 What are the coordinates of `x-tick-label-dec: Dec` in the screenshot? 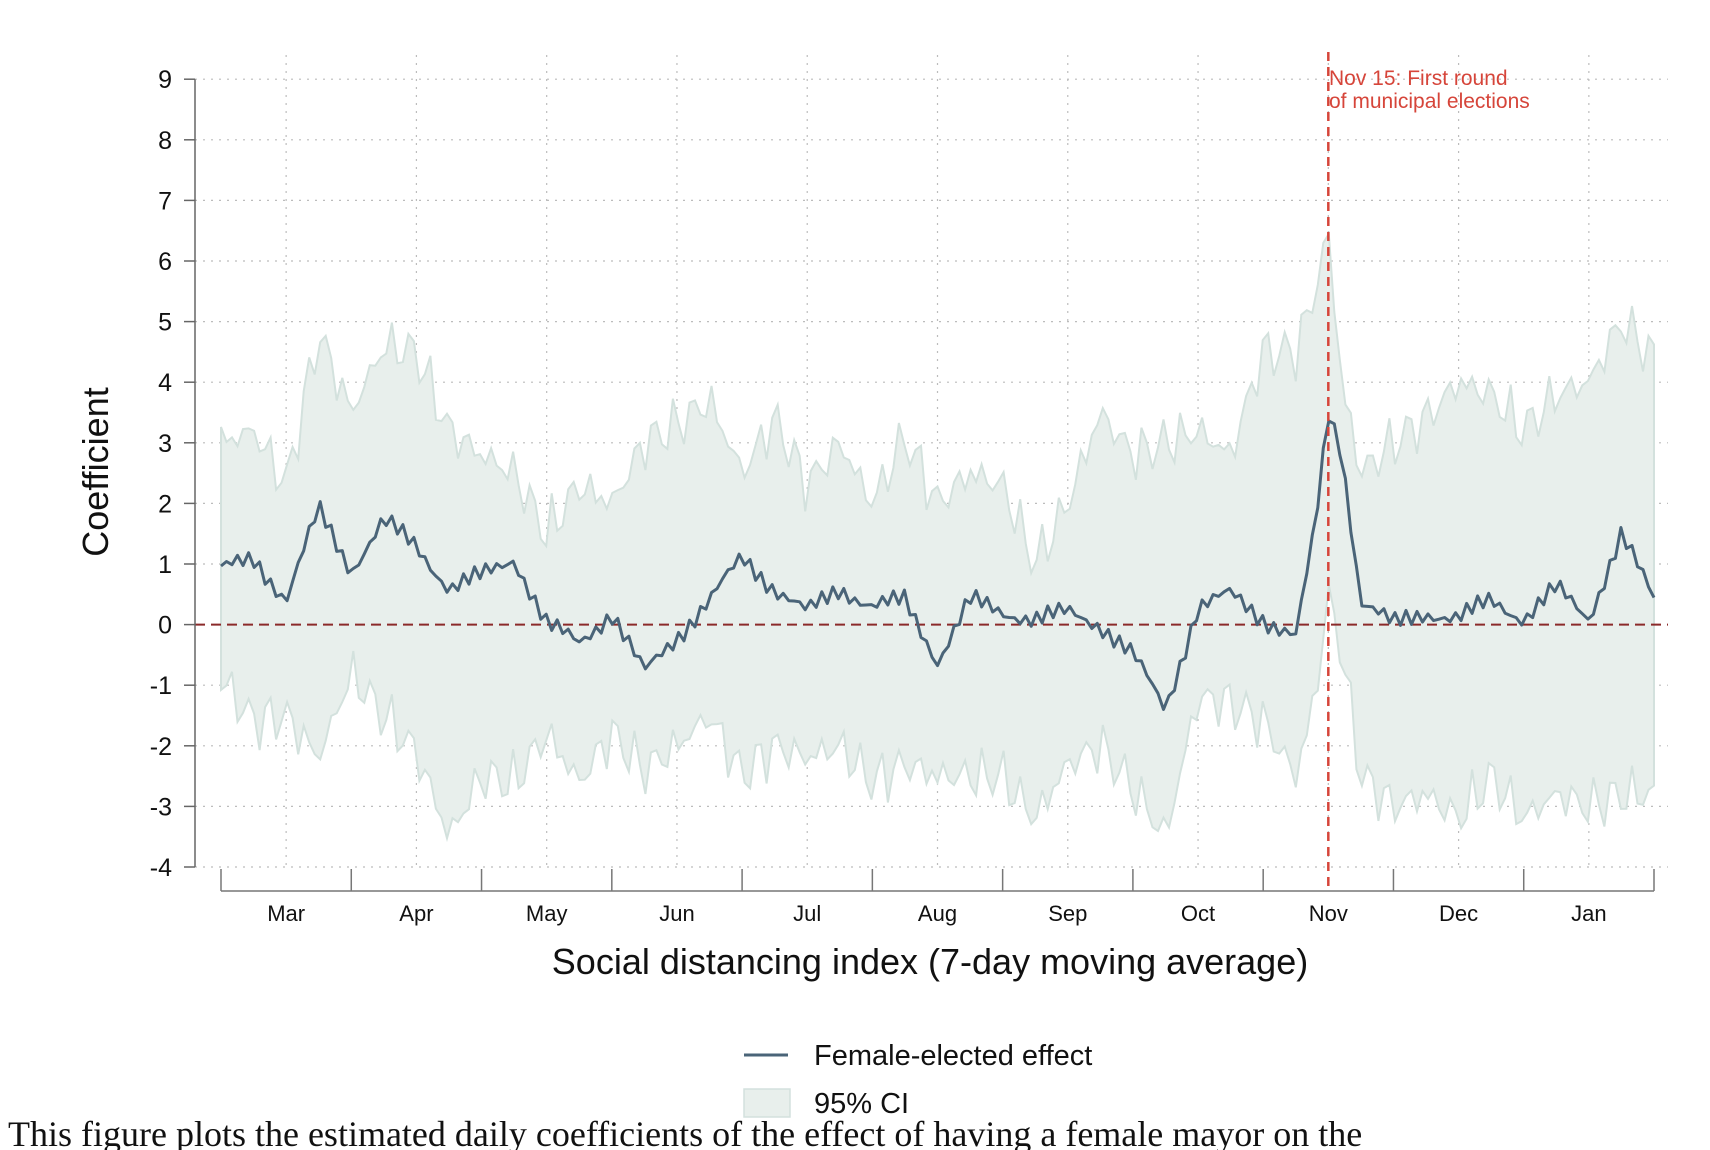 It's located at (1458, 913).